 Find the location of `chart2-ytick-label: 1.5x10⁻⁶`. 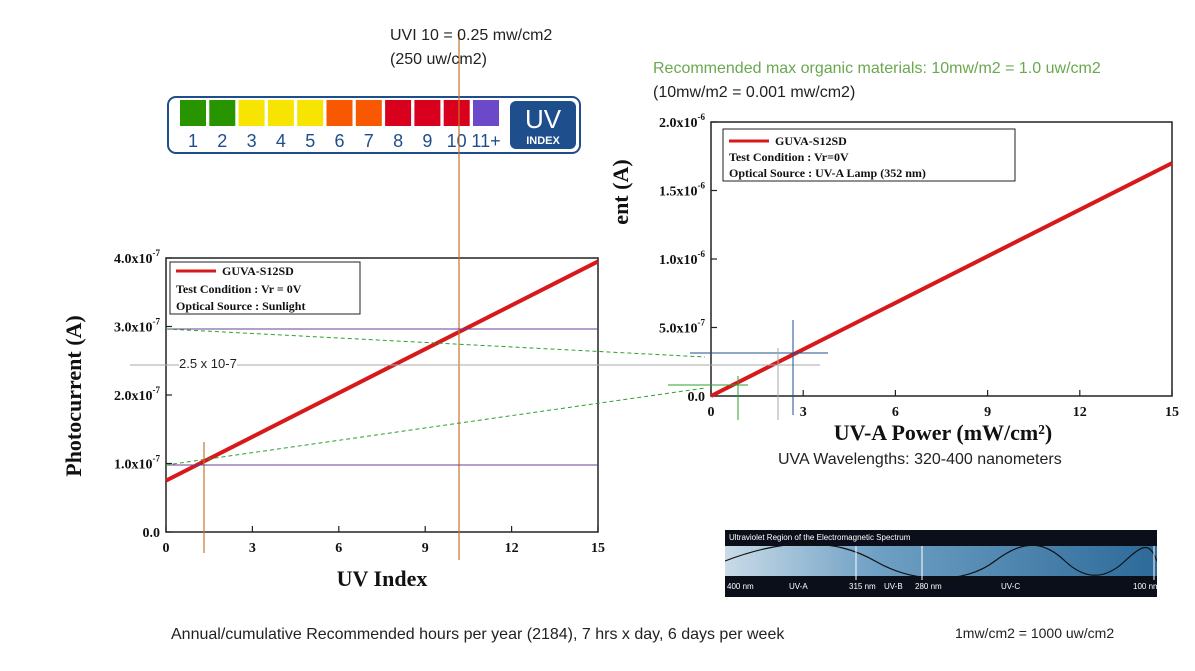

chart2-ytick-label: 1.5x10⁻⁶ is located at coordinates (682, 190).